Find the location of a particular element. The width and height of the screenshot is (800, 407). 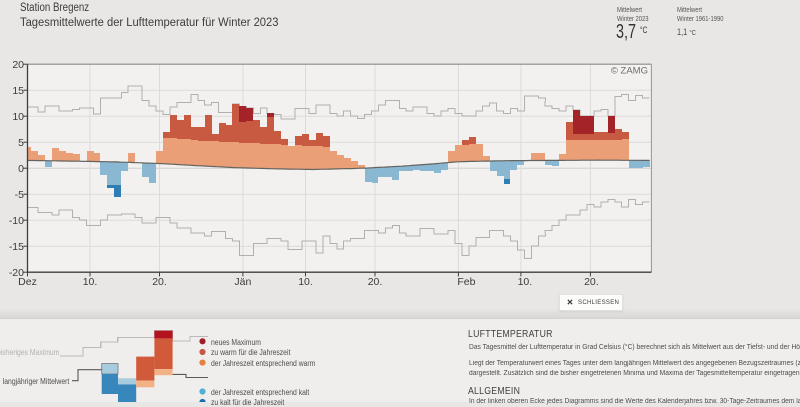

svg-text: -10 is located at coordinates (16, 221).